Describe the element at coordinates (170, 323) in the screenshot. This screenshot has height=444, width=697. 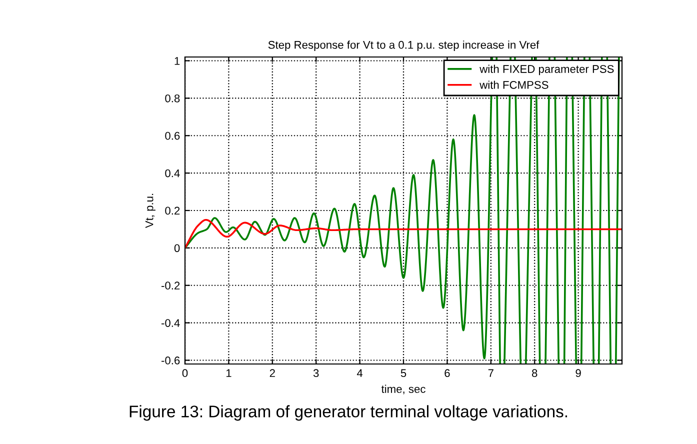
I see `y-tick-label: -0.4` at that location.